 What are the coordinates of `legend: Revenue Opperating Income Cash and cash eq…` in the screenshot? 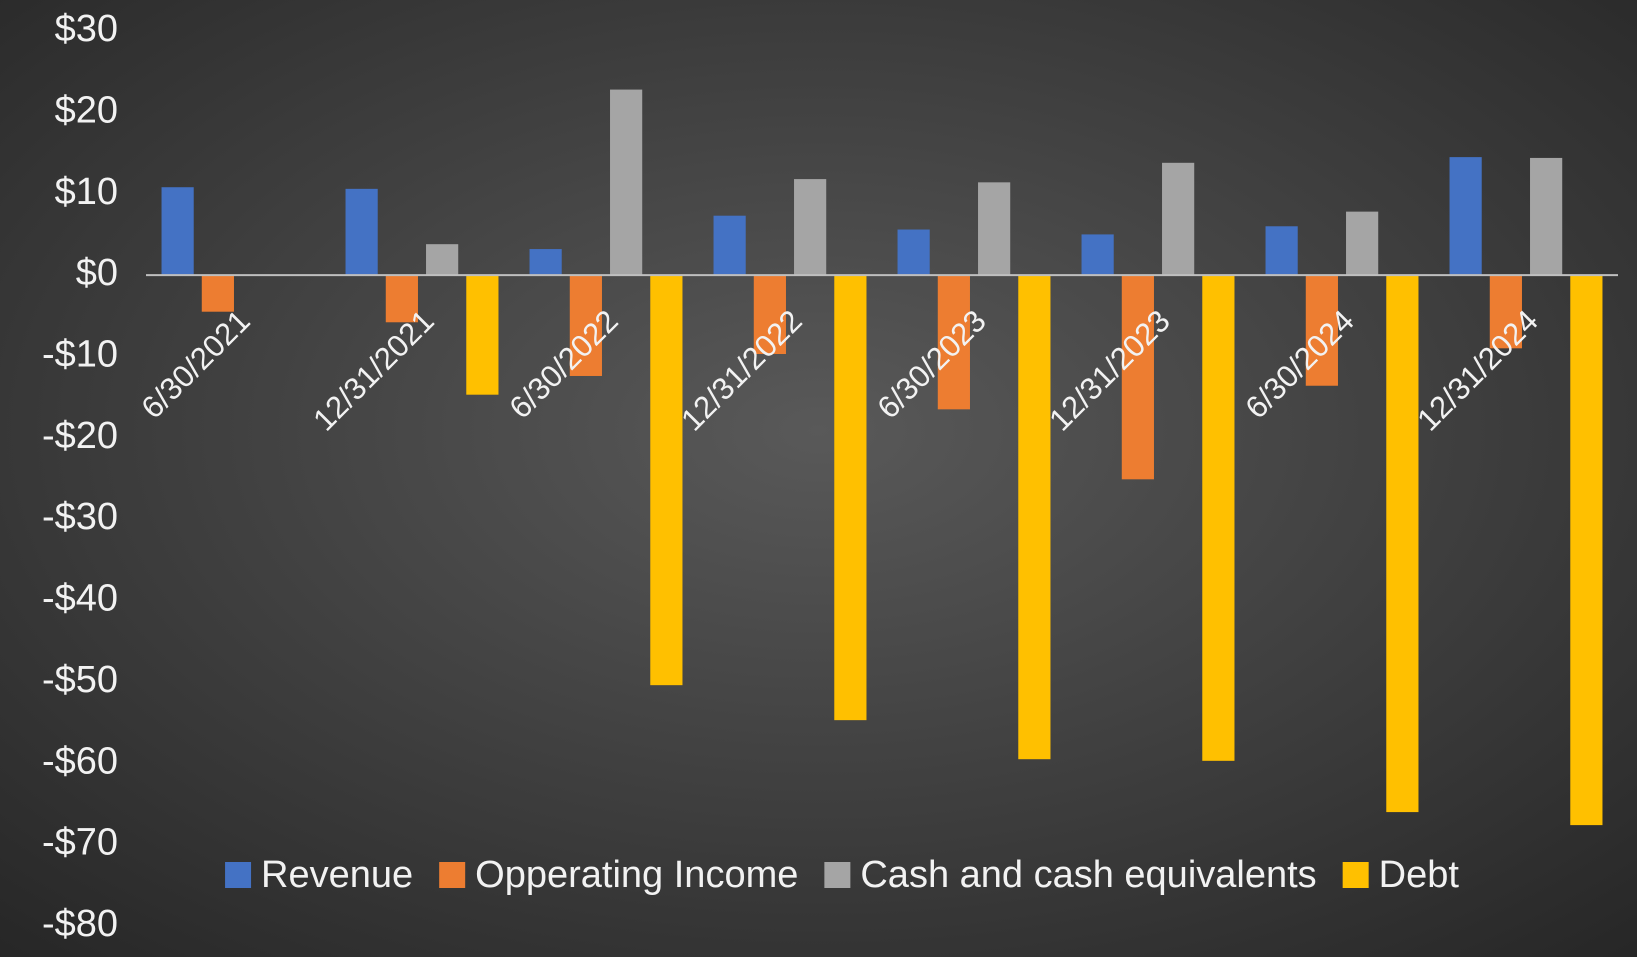 It's located at (842, 875).